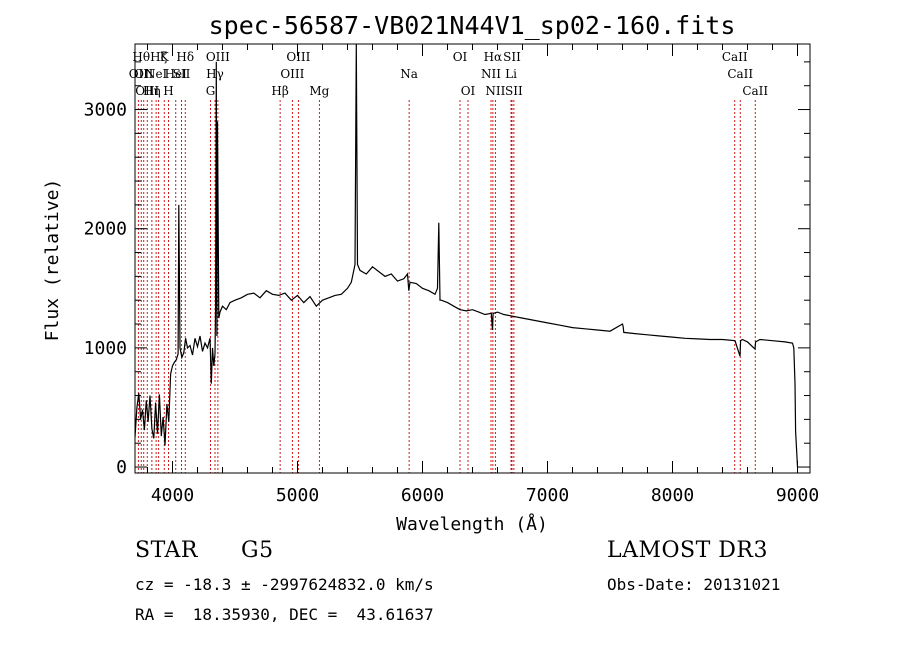 The height and width of the screenshot is (649, 900). I want to click on sky-coordinates: RA = 18.35930, DEC = 43.61637, so click(284, 614).